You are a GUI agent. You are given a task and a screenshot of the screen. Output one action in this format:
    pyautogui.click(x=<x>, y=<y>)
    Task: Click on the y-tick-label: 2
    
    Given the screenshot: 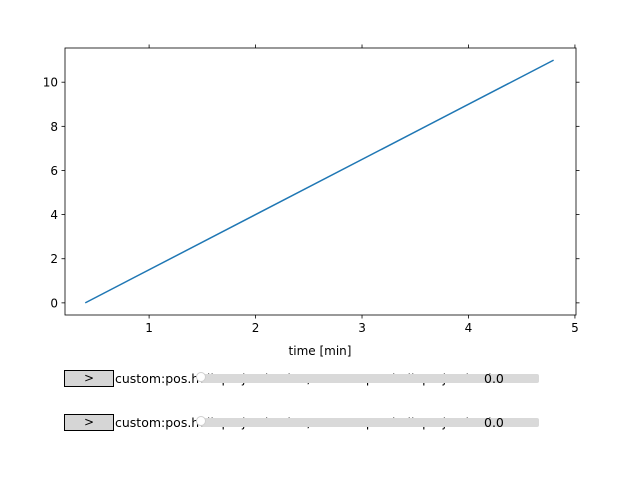 What is the action you would take?
    pyautogui.click(x=54, y=259)
    